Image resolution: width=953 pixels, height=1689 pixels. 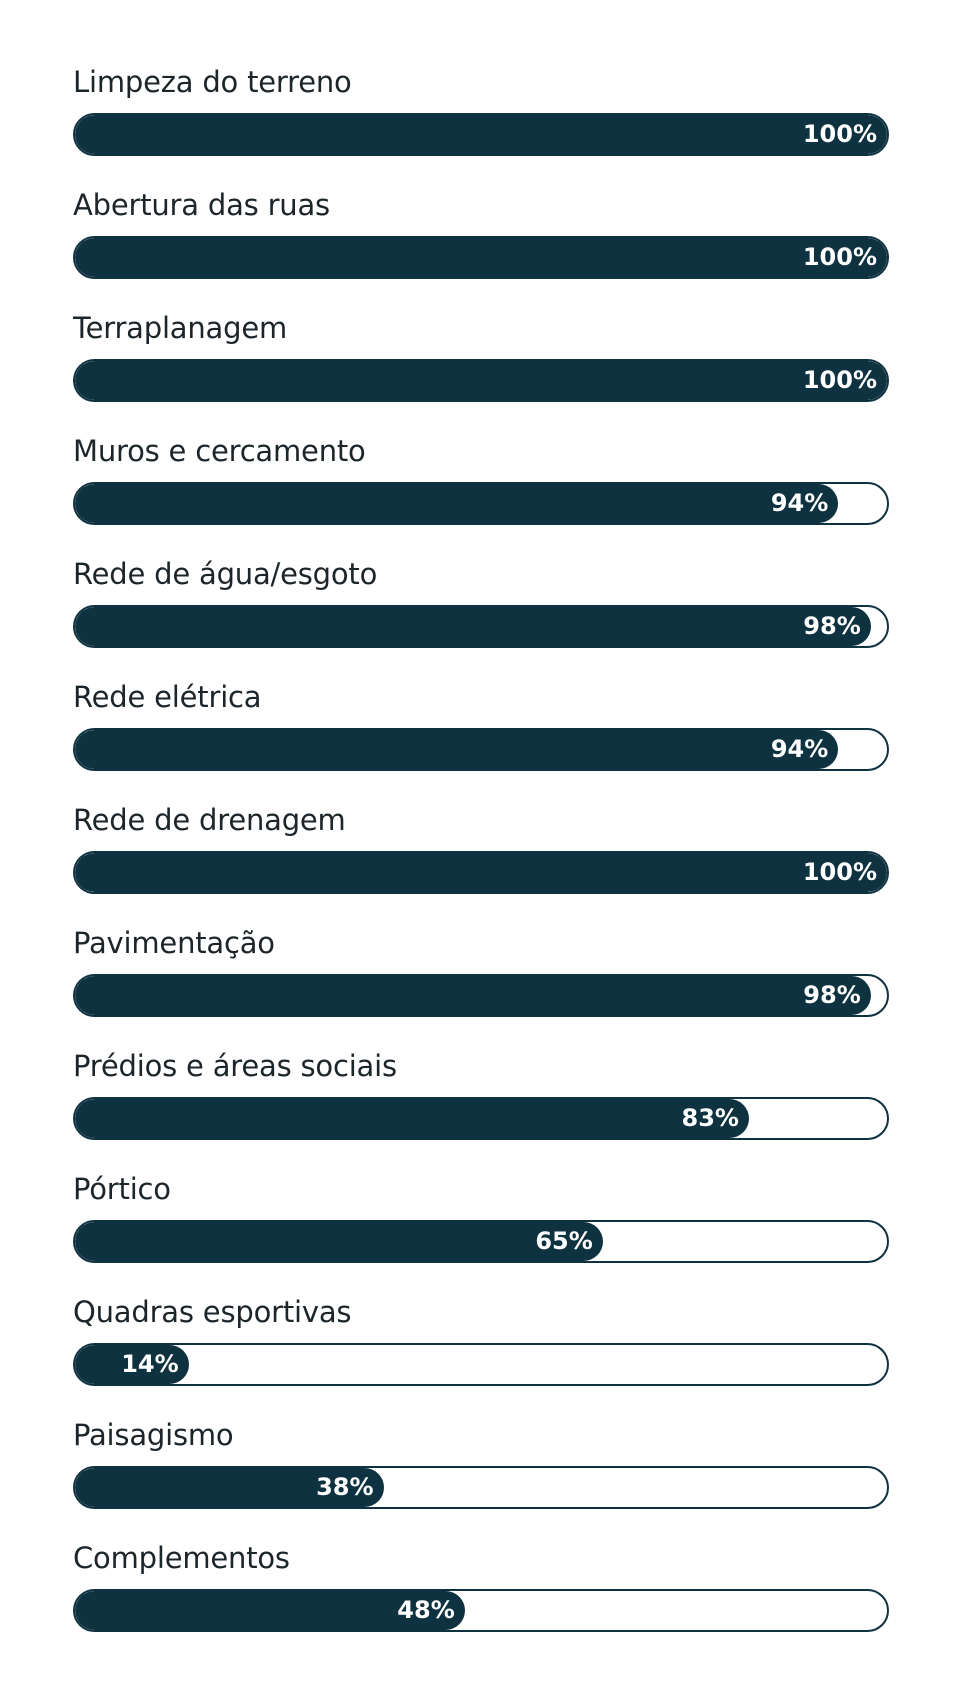 I want to click on progress-item-quadras: Quadras esportivas 14%, so click(x=481, y=1353).